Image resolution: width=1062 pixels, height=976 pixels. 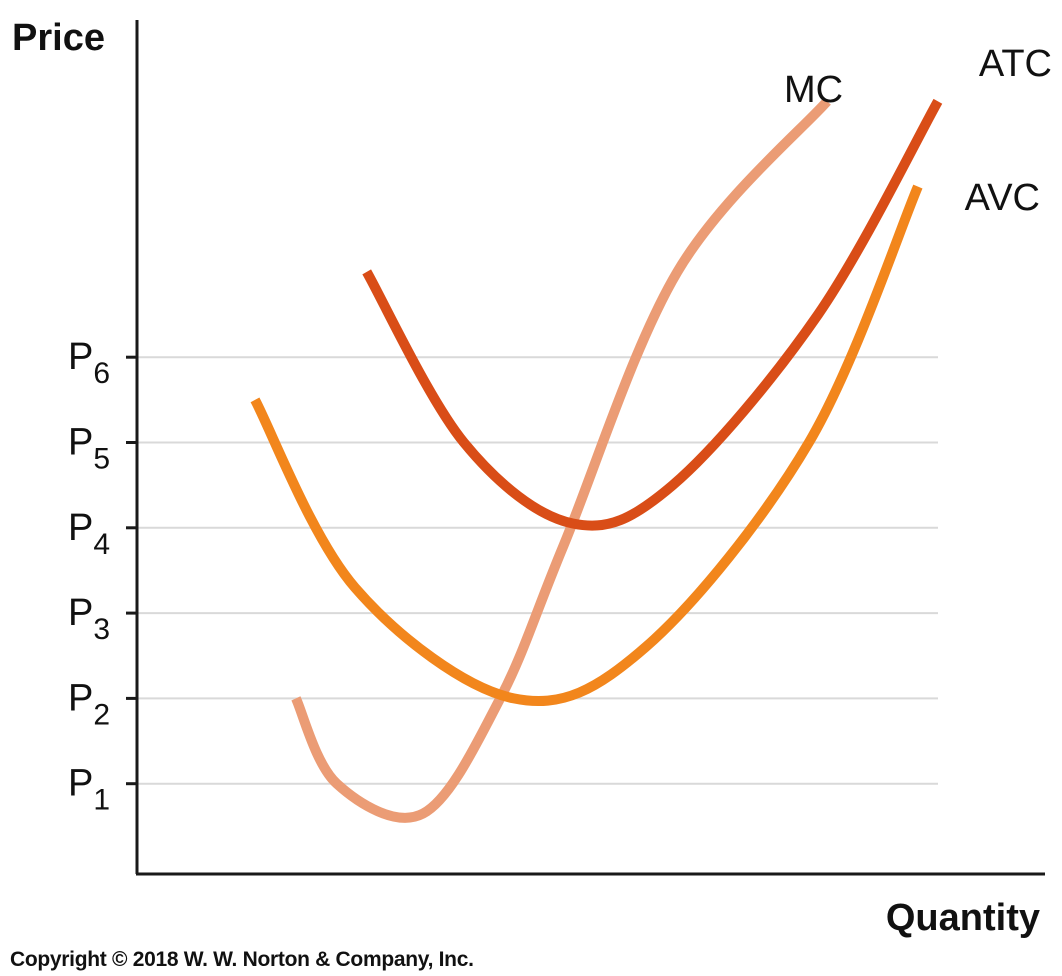 What do you see at coordinates (89, 363) in the screenshot?
I see `tick-label-p6: P6` at bounding box center [89, 363].